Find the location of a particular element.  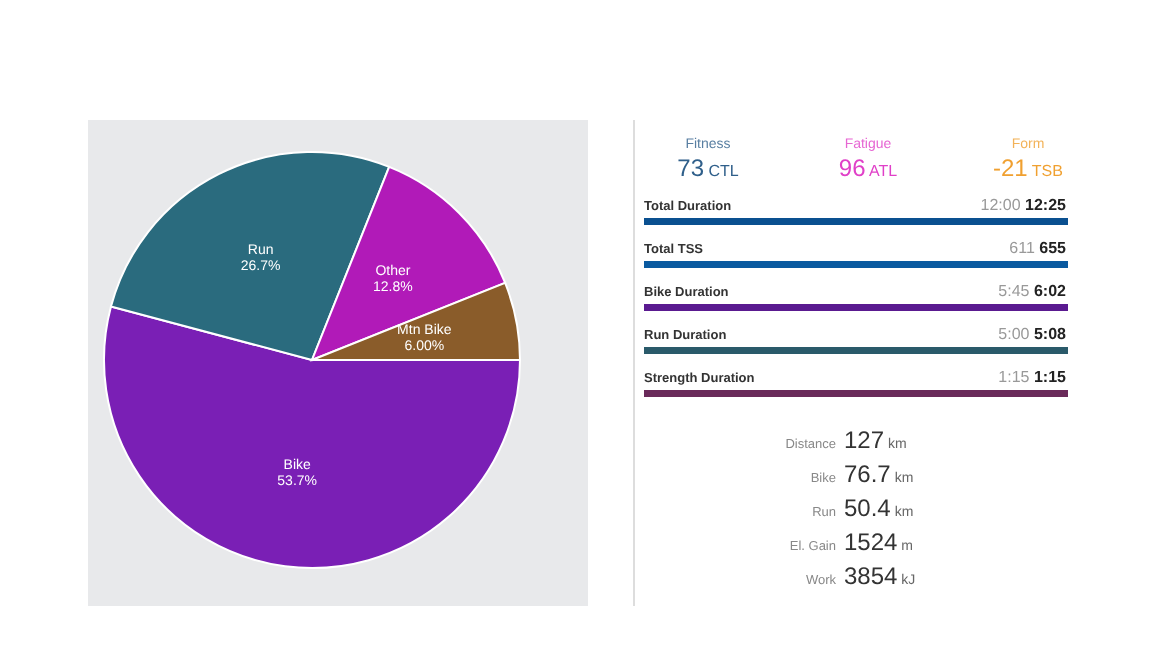

text: 5:45 is located at coordinates (1016, 291).